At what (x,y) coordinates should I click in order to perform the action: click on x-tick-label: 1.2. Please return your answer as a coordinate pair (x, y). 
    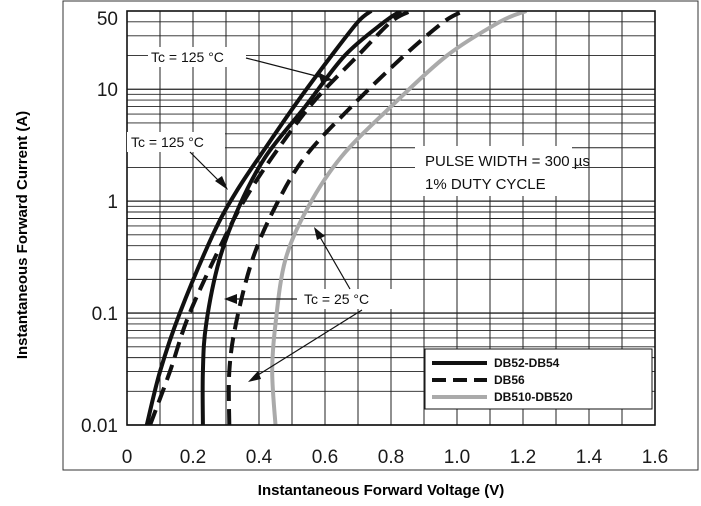
    Looking at the image, I should click on (523, 457).